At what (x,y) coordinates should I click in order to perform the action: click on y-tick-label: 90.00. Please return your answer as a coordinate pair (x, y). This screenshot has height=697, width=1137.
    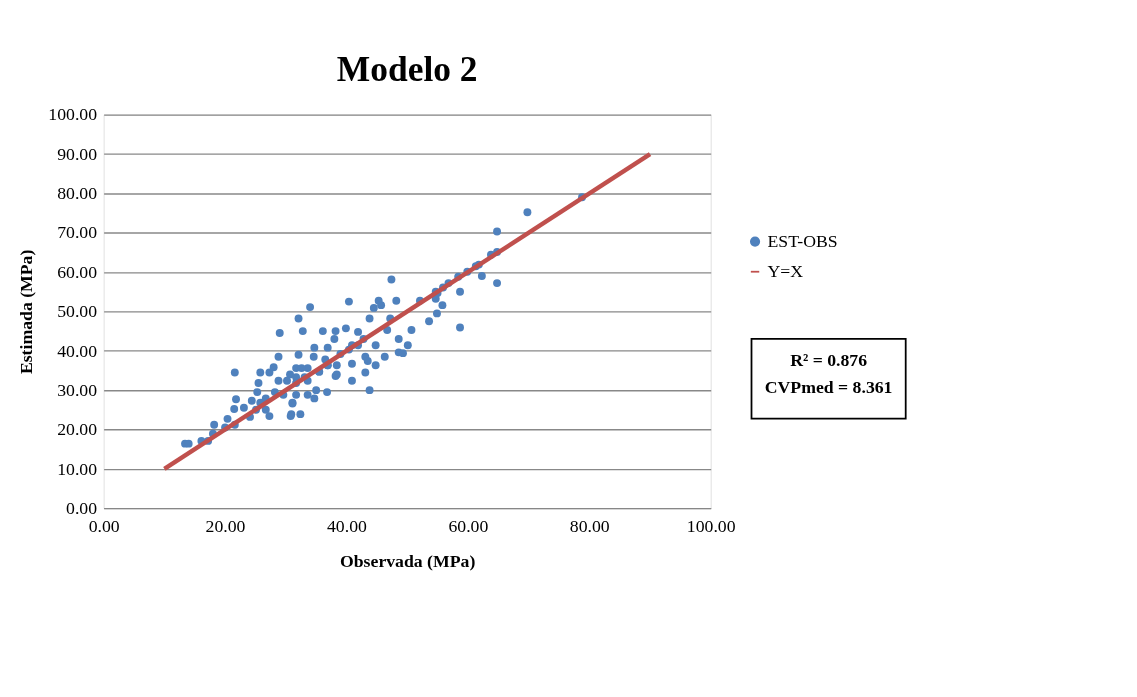
    Looking at the image, I should click on (77, 153).